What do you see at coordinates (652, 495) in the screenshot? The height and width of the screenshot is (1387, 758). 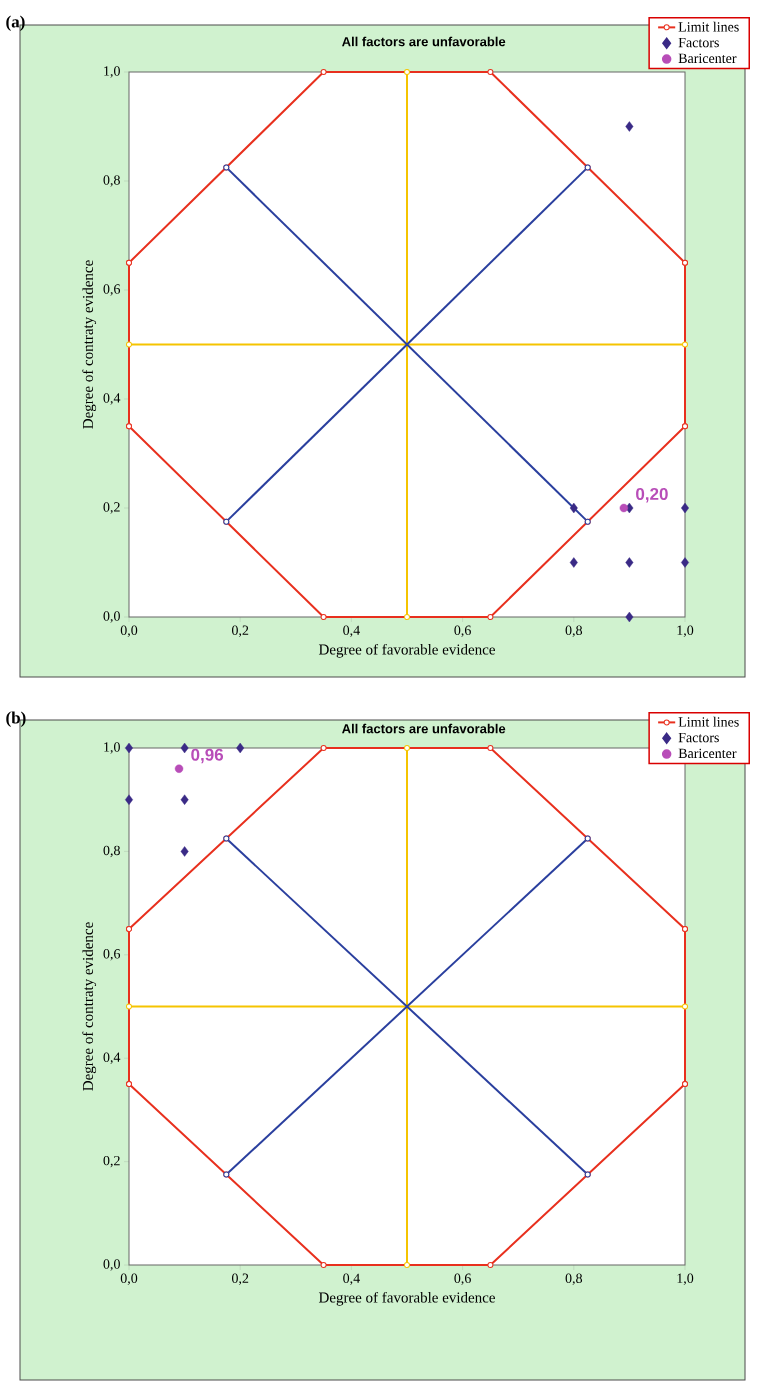 I see `annotation: 0,20` at bounding box center [652, 495].